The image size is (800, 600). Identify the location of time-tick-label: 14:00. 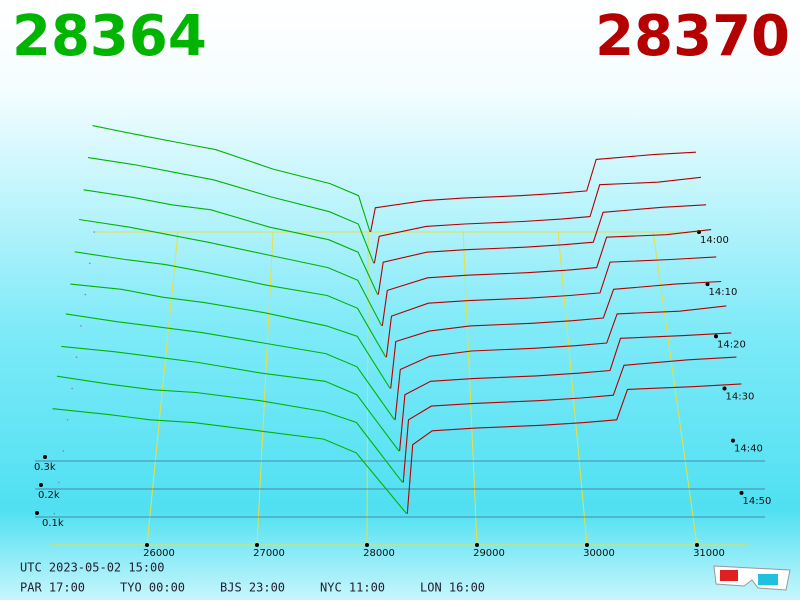
(714, 240).